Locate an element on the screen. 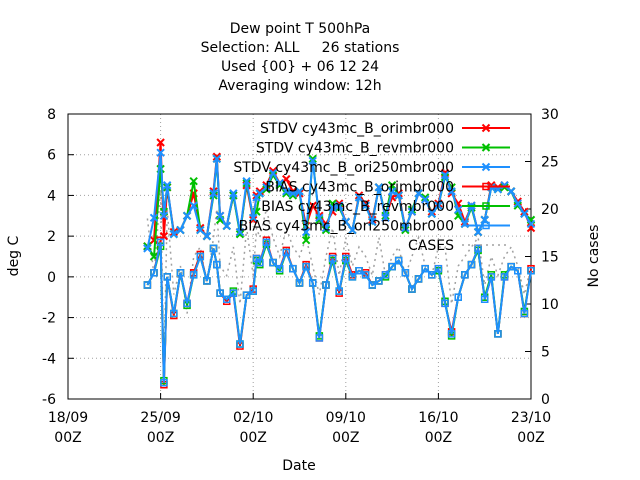 Image resolution: width=640 pixels, height=480 pixels. y-tick-label: 6 is located at coordinates (51, 156).